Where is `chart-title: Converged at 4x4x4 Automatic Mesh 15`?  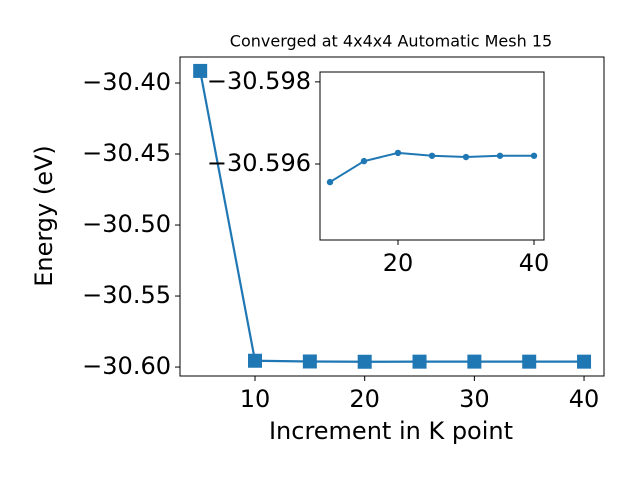
chart-title: Converged at 4x4x4 Automatic Mesh 15 is located at coordinates (391, 41).